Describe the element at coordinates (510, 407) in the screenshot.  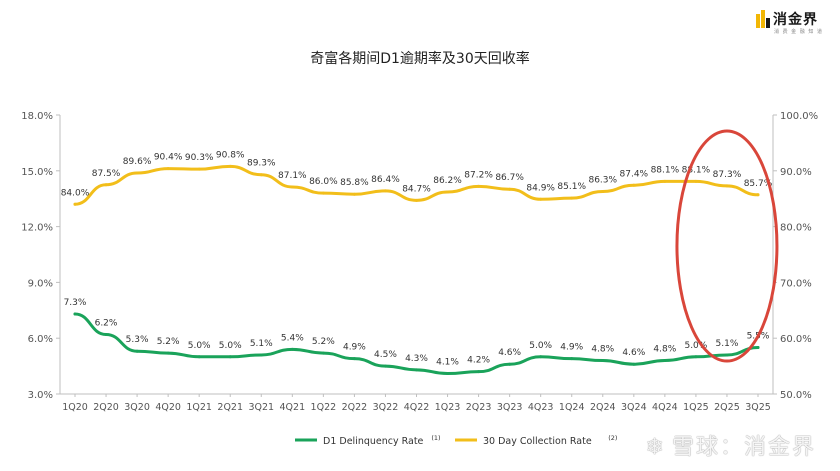
I see `x-tick-label: 3Q23` at that location.